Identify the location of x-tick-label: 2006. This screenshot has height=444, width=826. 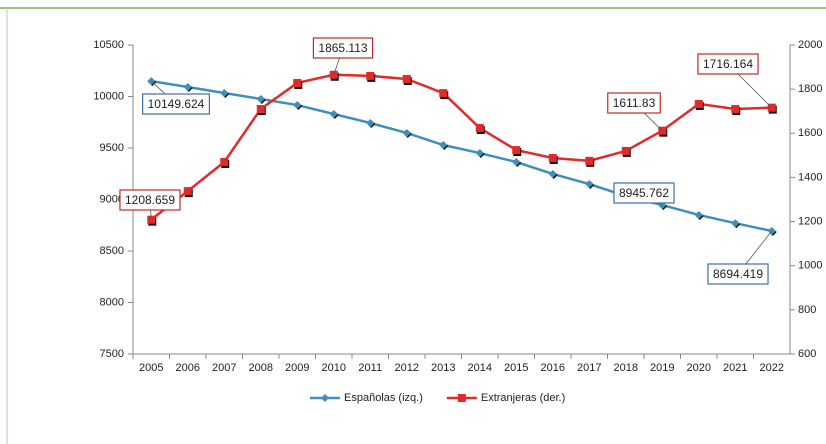
(188, 368).